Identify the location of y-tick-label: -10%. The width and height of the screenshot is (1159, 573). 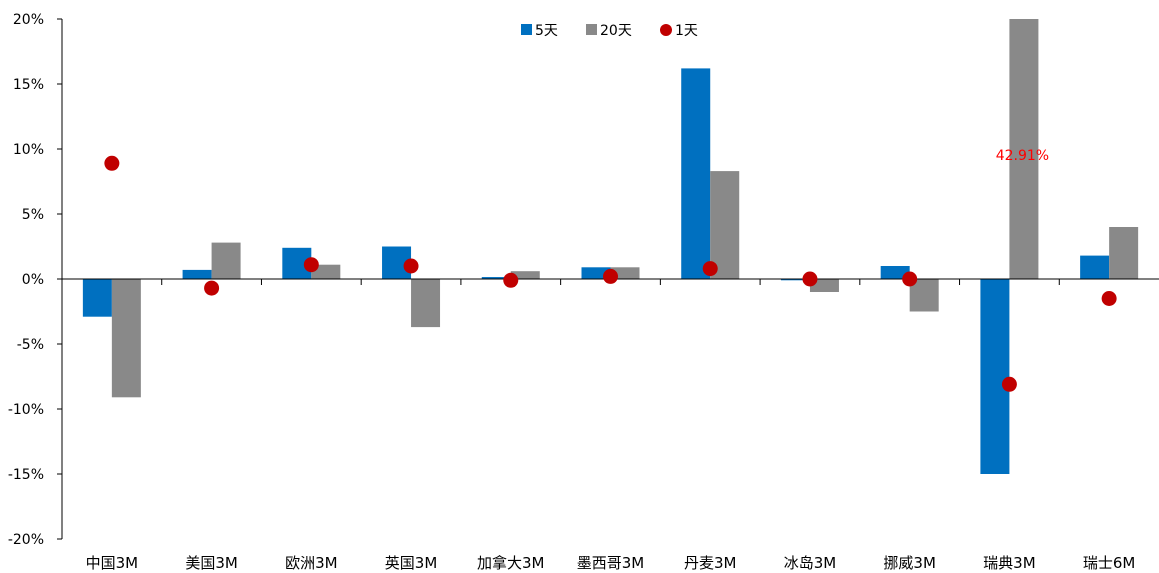
(26, 410).